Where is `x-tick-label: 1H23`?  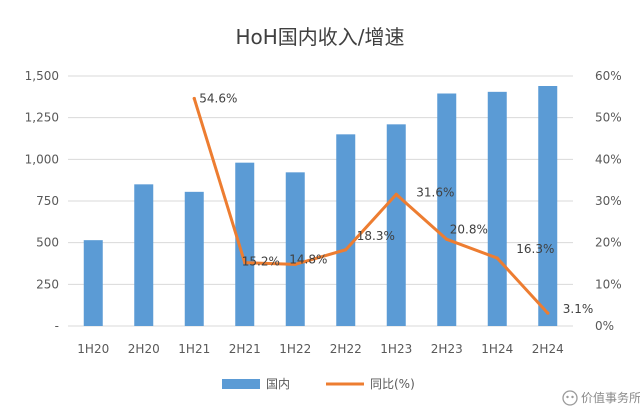
x-tick-label: 1H23 is located at coordinates (396, 349).